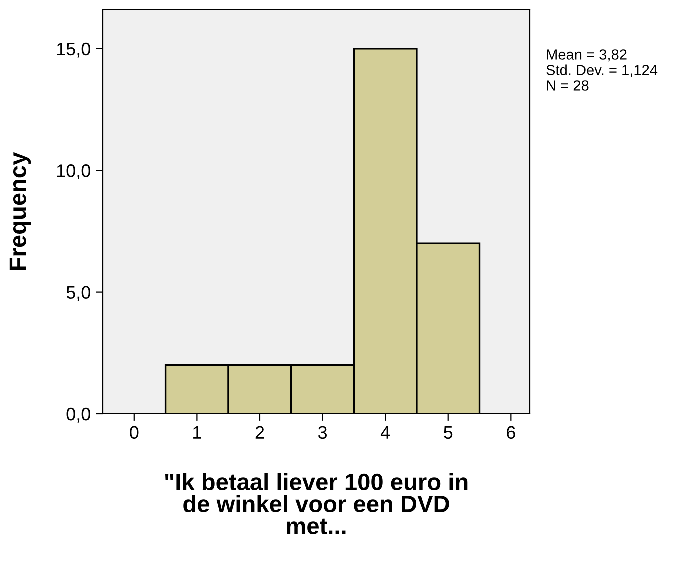 Image resolution: width=699 pixels, height=563 pixels. Describe the element at coordinates (511, 433) in the screenshot. I see `x-tick-label: 6` at that location.